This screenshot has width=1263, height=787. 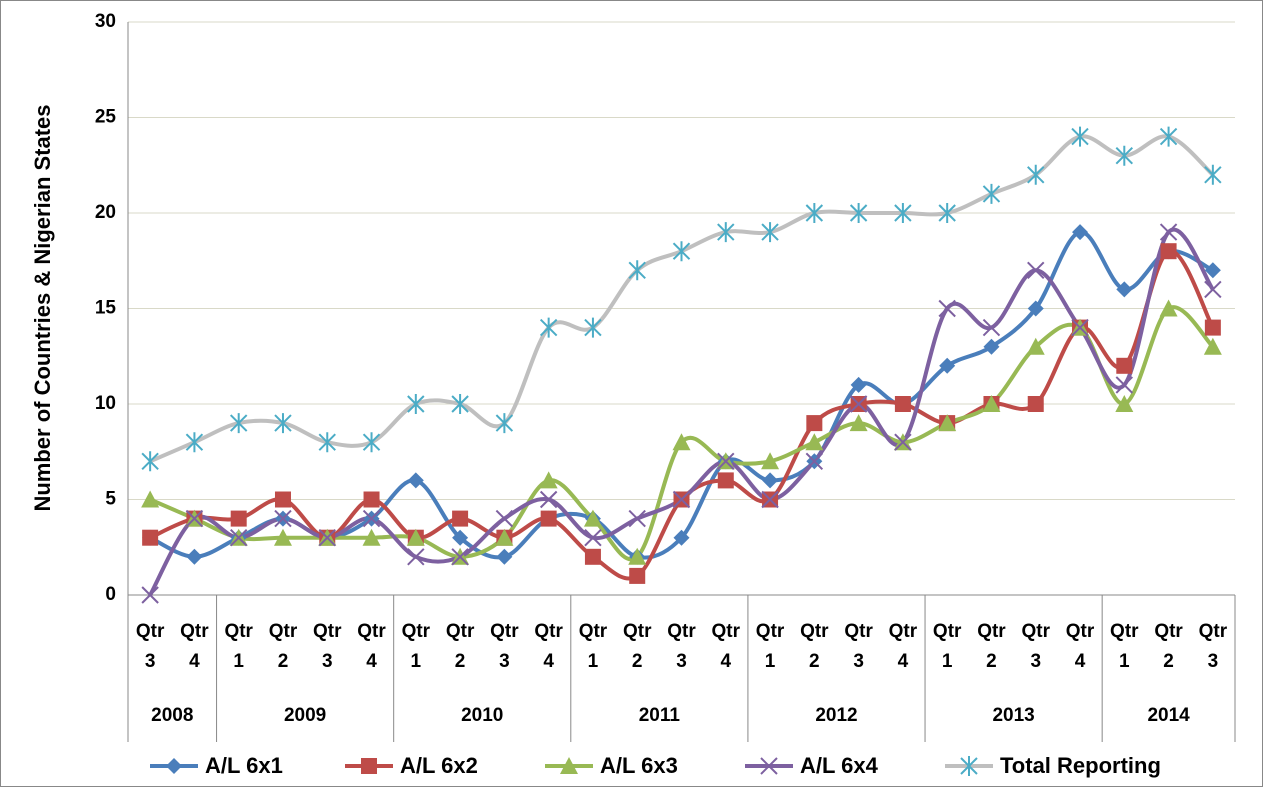 I want to click on x-group-label: 2008, so click(x=172, y=715).